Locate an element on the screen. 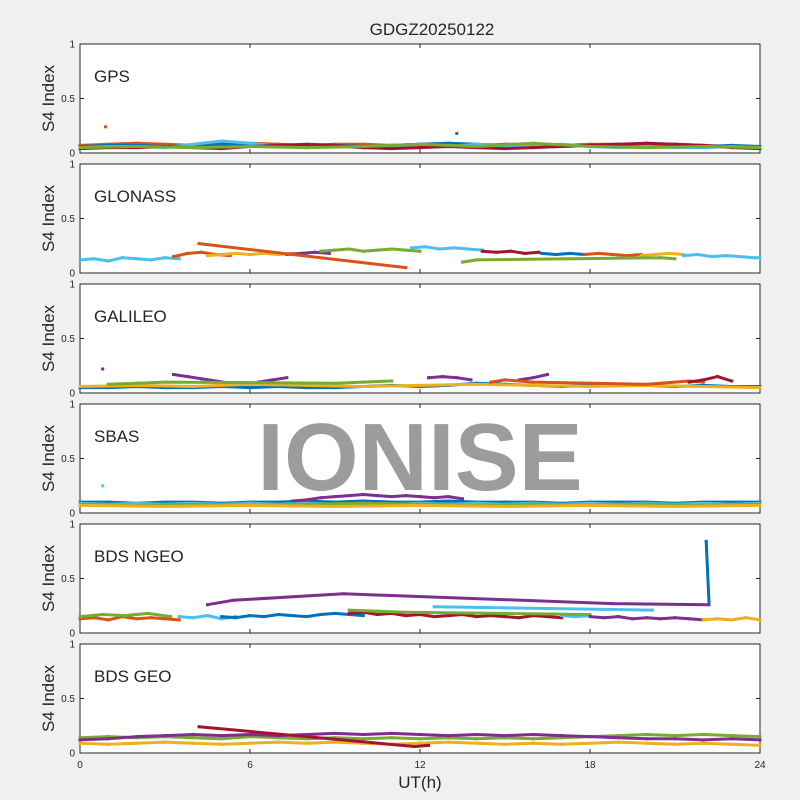  panel-galileo: 0 0.5 1 S4 Index GALILEO is located at coordinates (400, 340).